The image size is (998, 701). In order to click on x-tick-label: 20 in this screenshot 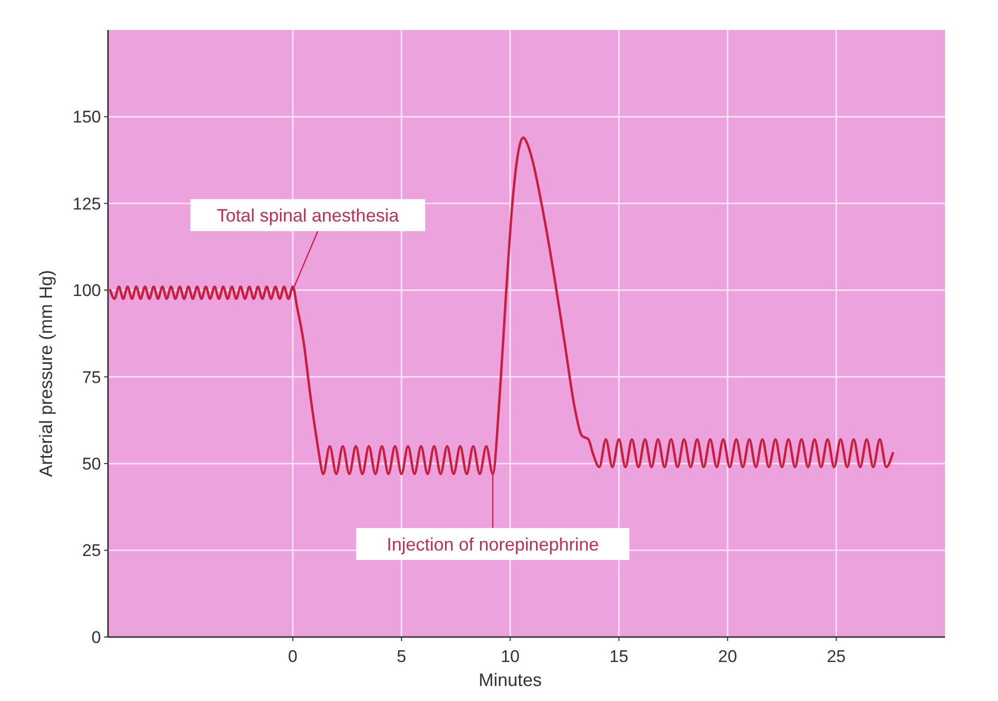, I will do `click(728, 656)`.